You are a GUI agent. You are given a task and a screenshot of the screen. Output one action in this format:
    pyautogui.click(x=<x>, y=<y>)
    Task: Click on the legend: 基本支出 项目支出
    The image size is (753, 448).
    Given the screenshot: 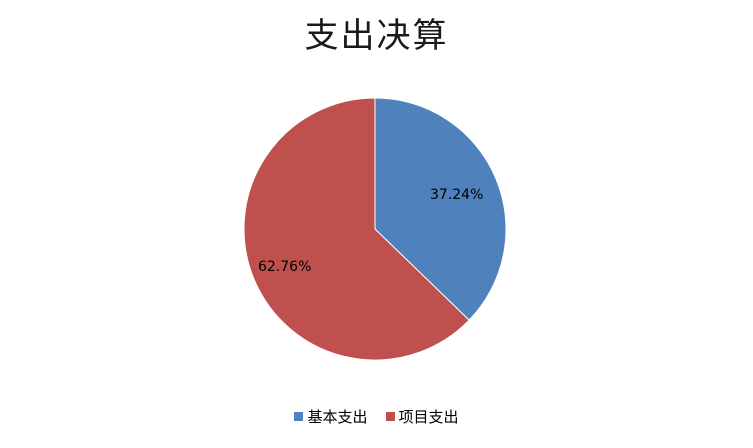 What is the action you would take?
    pyautogui.click(x=376, y=416)
    